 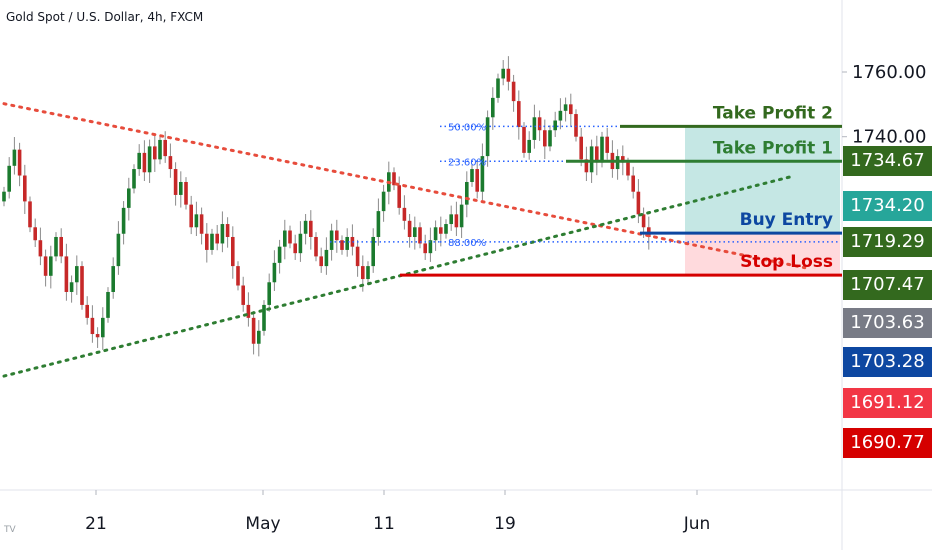 What do you see at coordinates (887, 323) in the screenshot?
I see `price-box: 1703.63` at bounding box center [887, 323].